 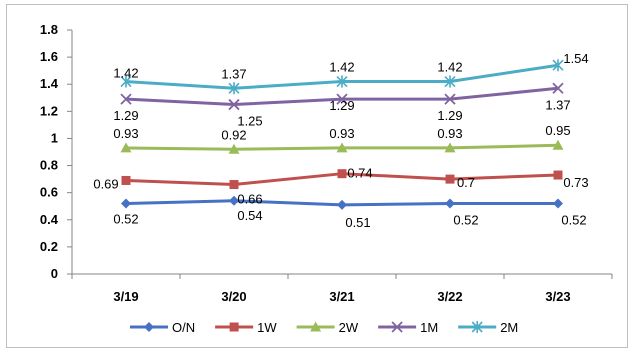 What do you see at coordinates (397, 327) in the screenshot?
I see `legend-marker-1m` at bounding box center [397, 327].